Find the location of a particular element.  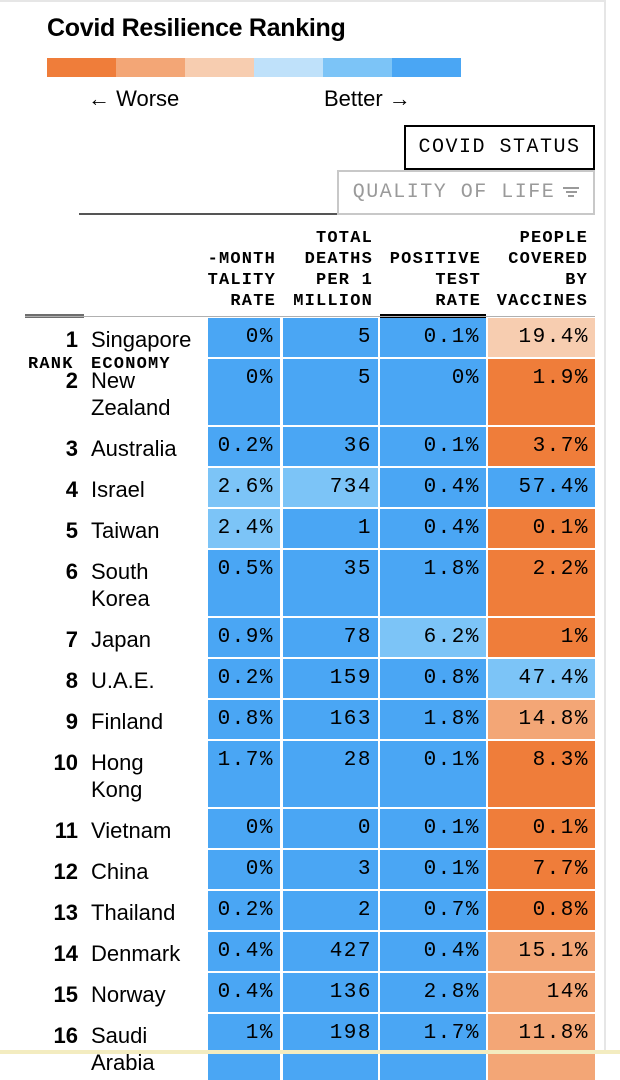

table-row: 3 Australia 0.2% 36 0.1% 3.7% is located at coordinates (310, 446).